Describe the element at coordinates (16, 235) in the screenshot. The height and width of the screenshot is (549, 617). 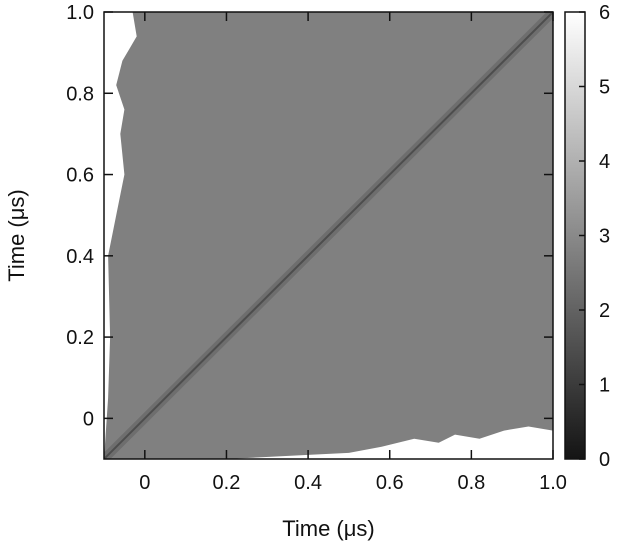
I see `y-axis-title: Time (μs)` at that location.